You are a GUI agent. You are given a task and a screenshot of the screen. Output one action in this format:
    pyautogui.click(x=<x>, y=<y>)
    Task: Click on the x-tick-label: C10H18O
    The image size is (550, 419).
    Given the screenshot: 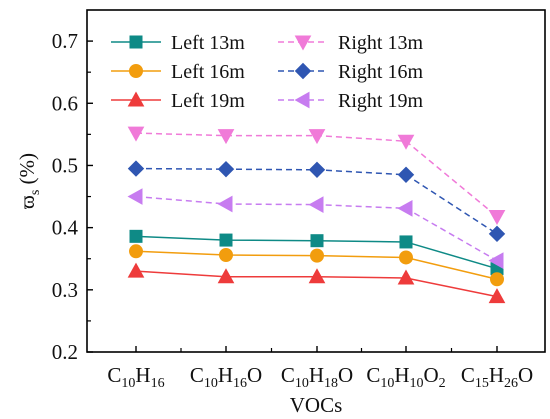 What is the action you would take?
    pyautogui.click(x=317, y=377)
    